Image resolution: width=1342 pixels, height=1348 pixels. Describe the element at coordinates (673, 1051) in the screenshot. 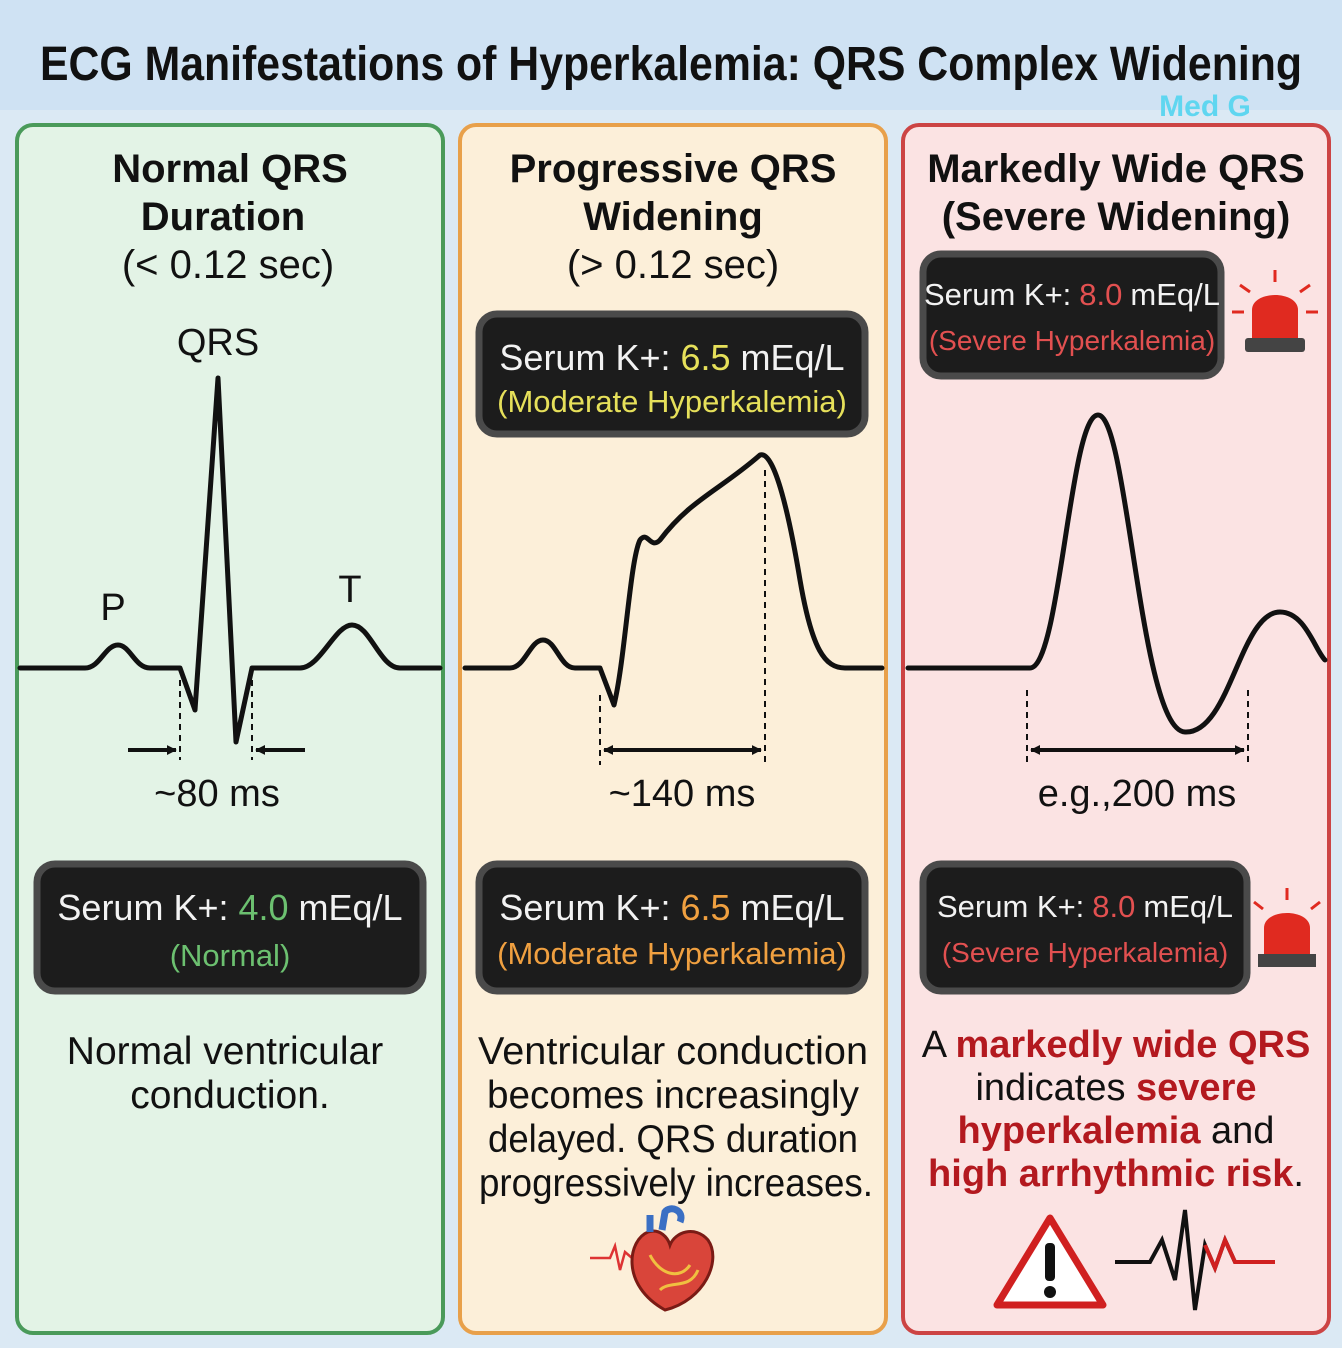

I see `description: Ventricular conduction` at that location.